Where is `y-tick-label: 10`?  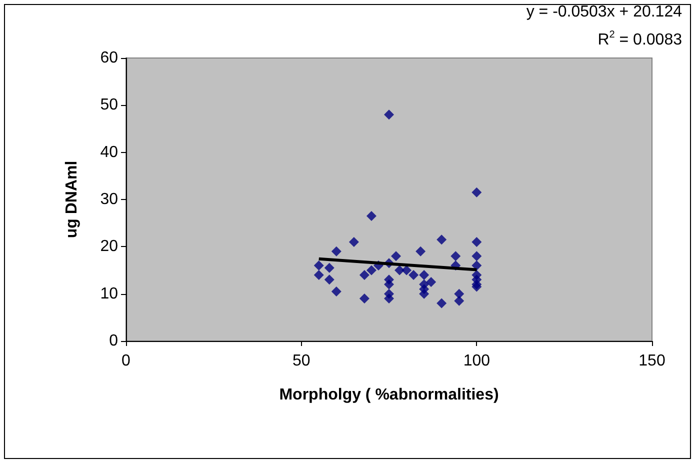
y-tick-label: 10 is located at coordinates (109, 293).